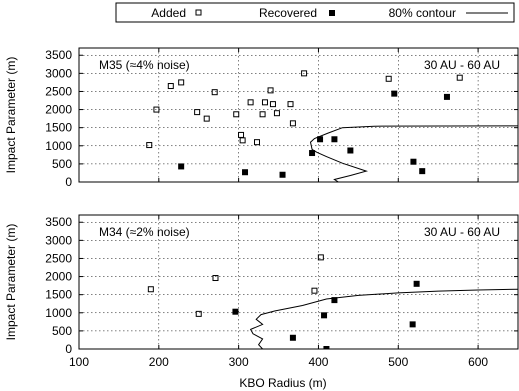  What do you see at coordinates (159, 362) in the screenshot?
I see `bottom-xtick-label-1: 200` at bounding box center [159, 362].